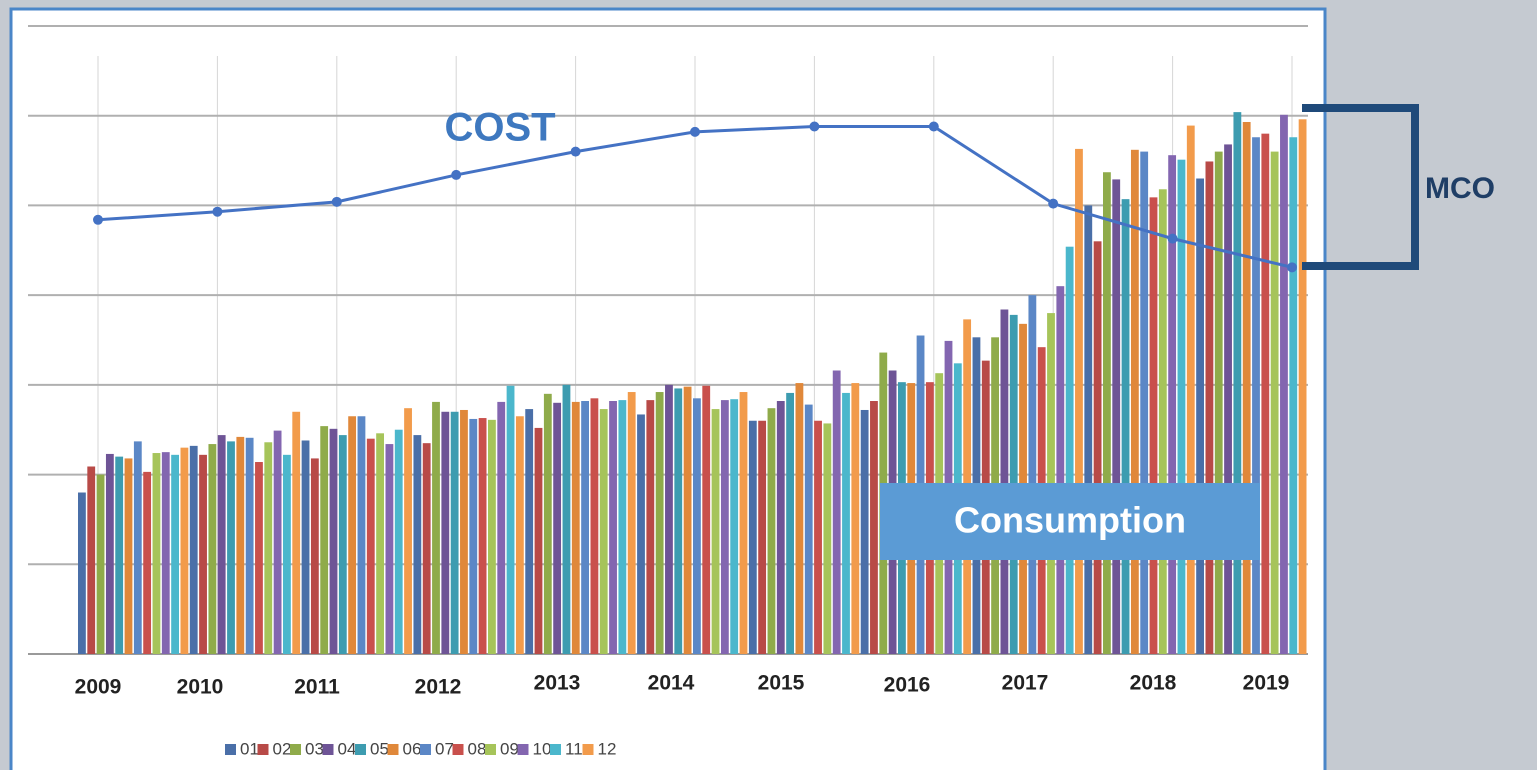 The height and width of the screenshot is (770, 1537). I want to click on legend-label: 09, so click(509, 748).